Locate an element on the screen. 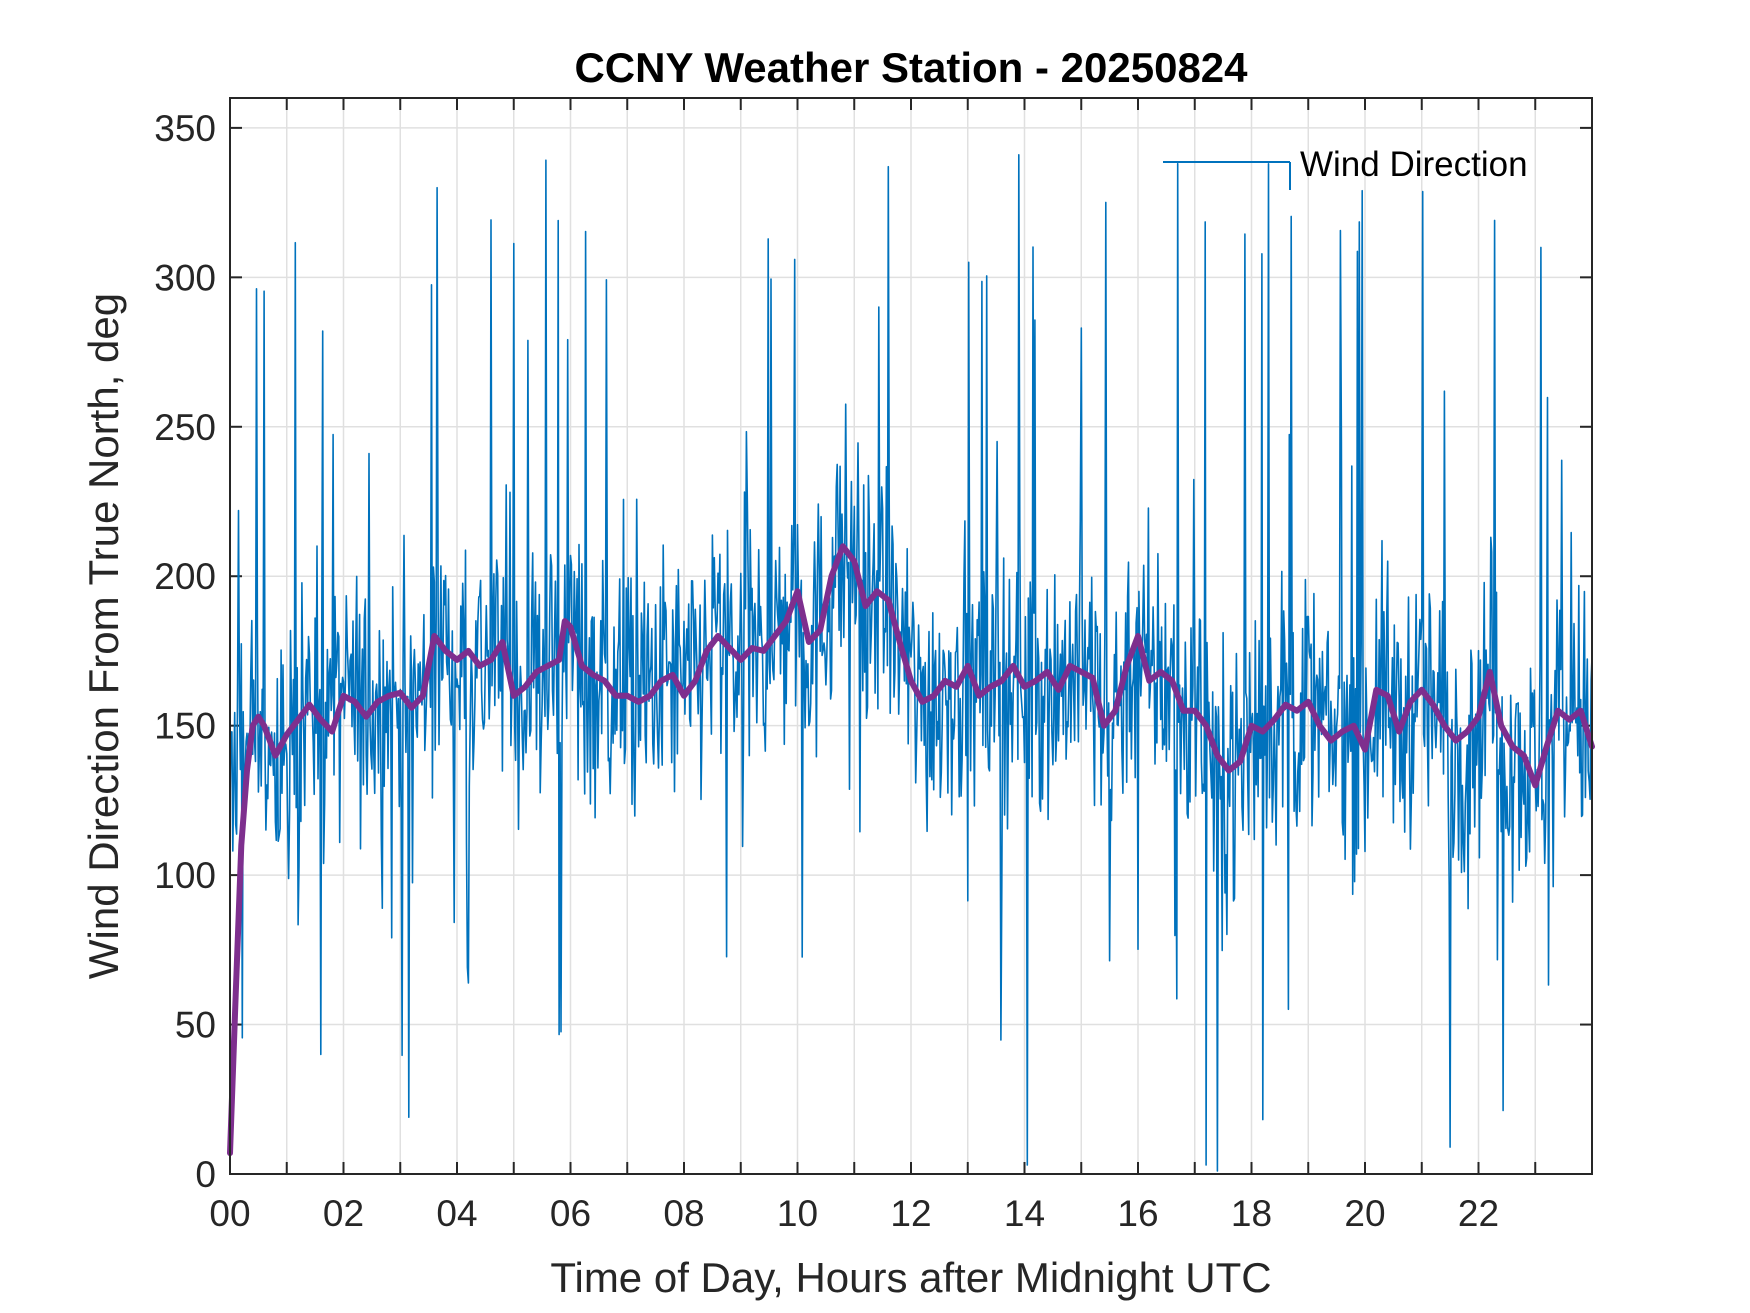 This screenshot has width=1750, height=1313. y-tick-label: 350 is located at coordinates (185, 128).